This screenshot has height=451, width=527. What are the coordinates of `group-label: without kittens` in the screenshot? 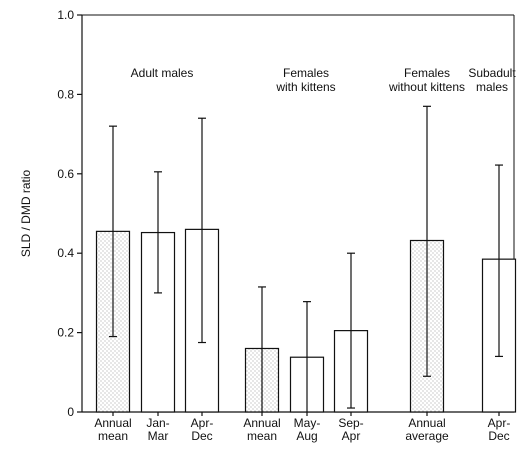 It's located at (426, 87).